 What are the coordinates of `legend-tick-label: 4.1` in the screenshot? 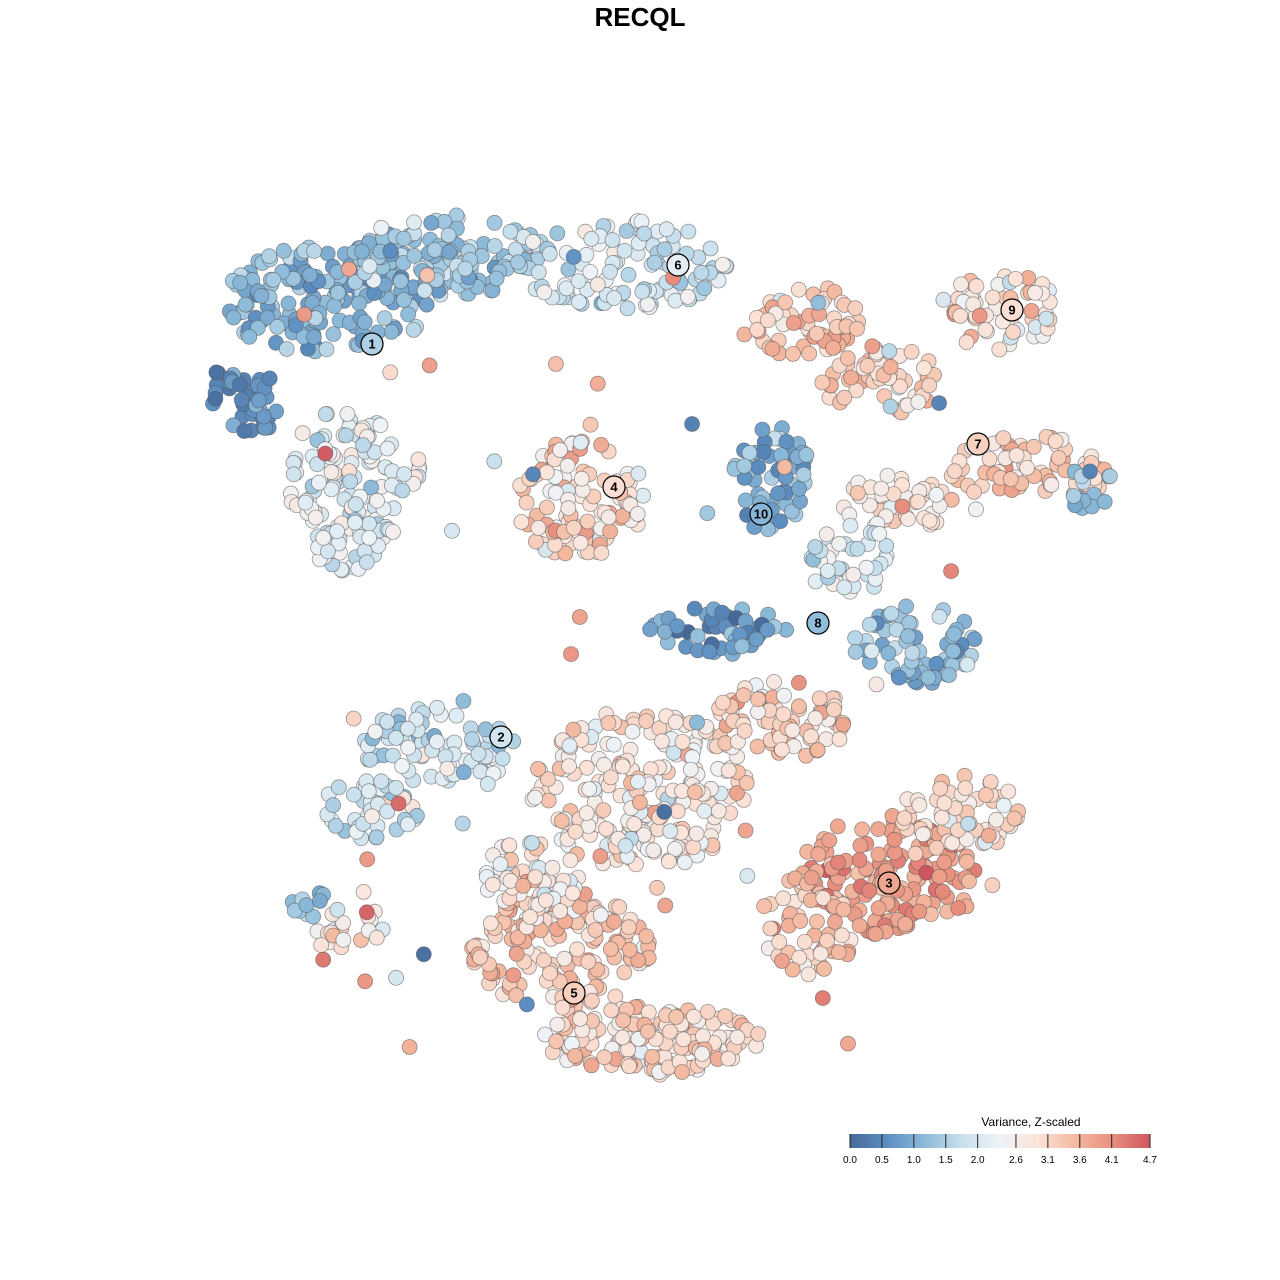 It's located at (1112, 1160).